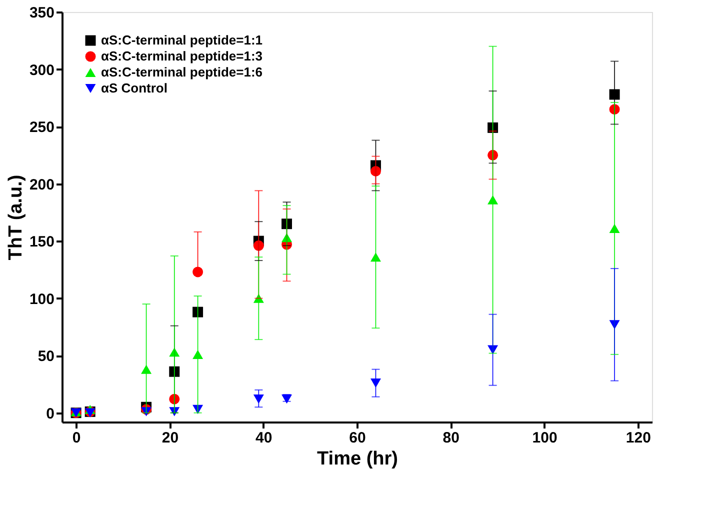 The width and height of the screenshot is (710, 524). I want to click on y-tick-label: 150, so click(41, 242).